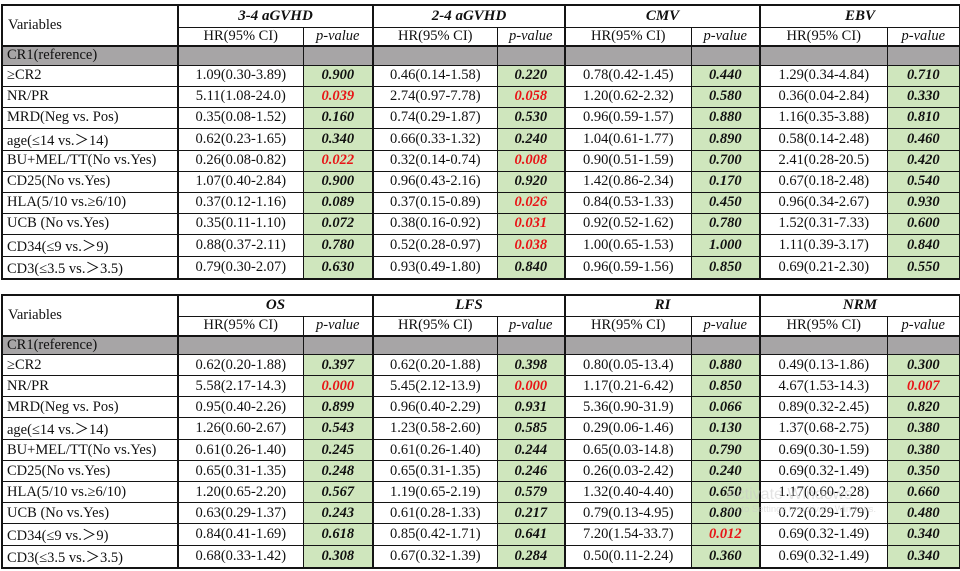 The height and width of the screenshot is (571, 960). Describe the element at coordinates (90, 245) in the screenshot. I see `variable-label: CD34(≤9 vs.＞9)` at that location.